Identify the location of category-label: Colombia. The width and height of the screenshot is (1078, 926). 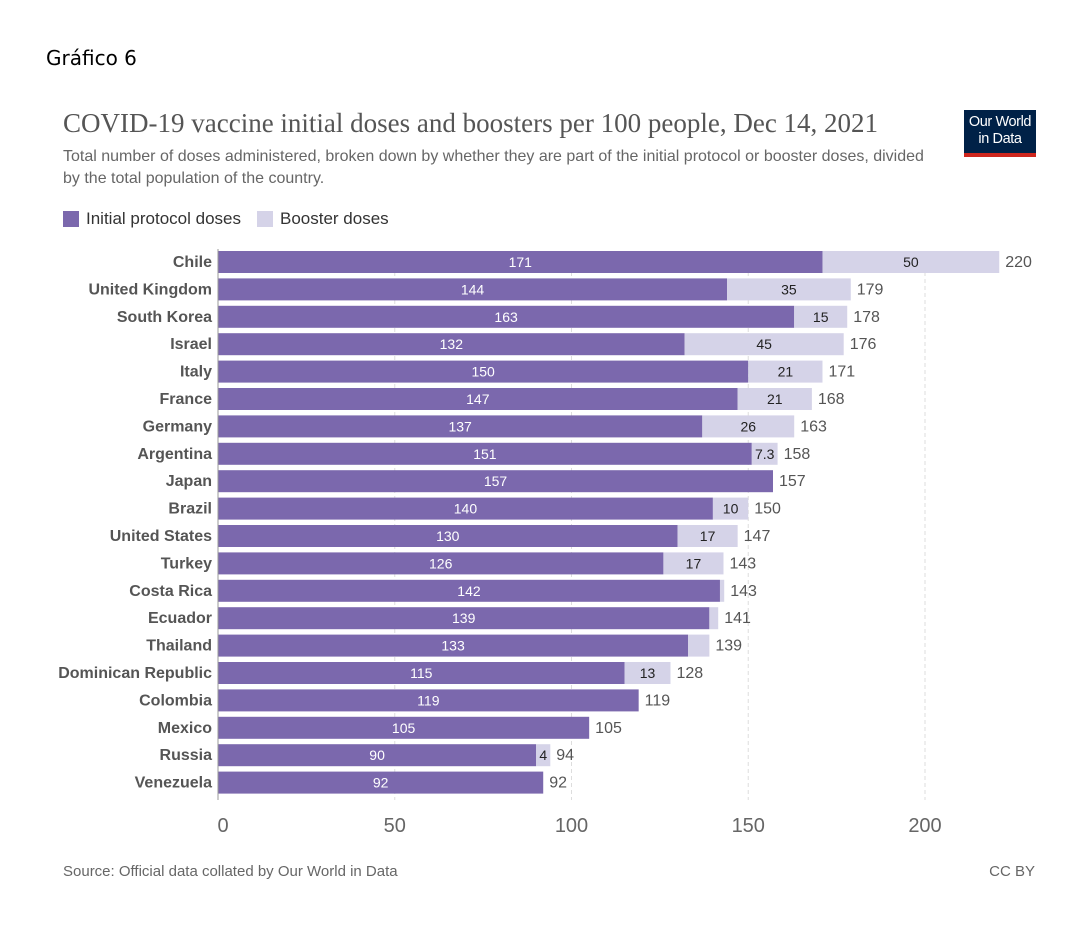
(175, 700).